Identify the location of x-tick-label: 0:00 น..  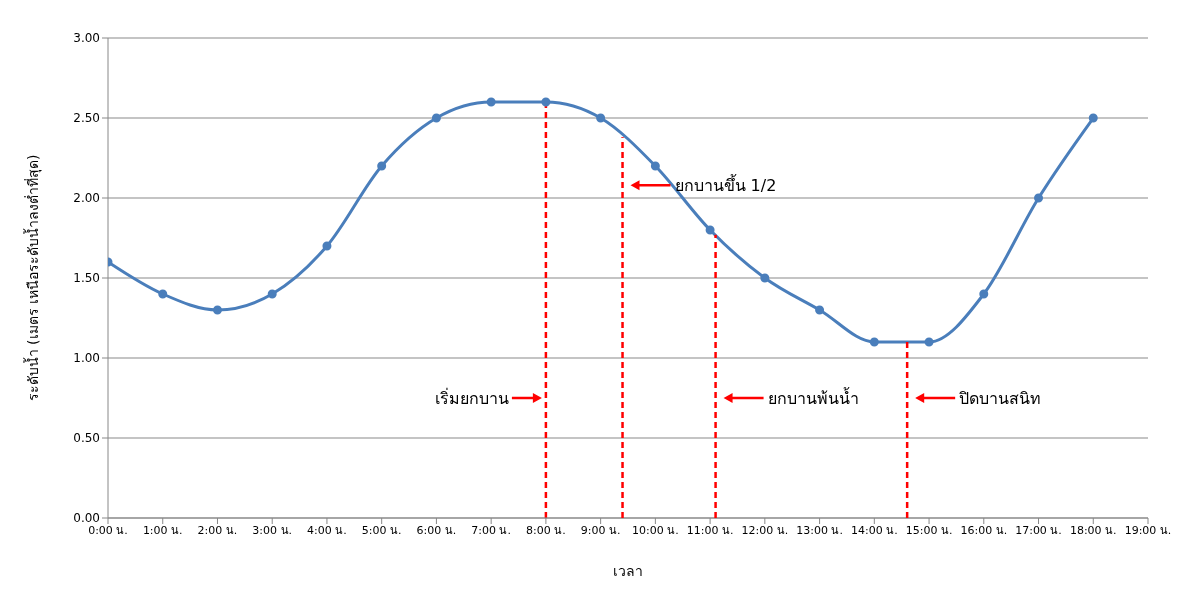
(108, 530).